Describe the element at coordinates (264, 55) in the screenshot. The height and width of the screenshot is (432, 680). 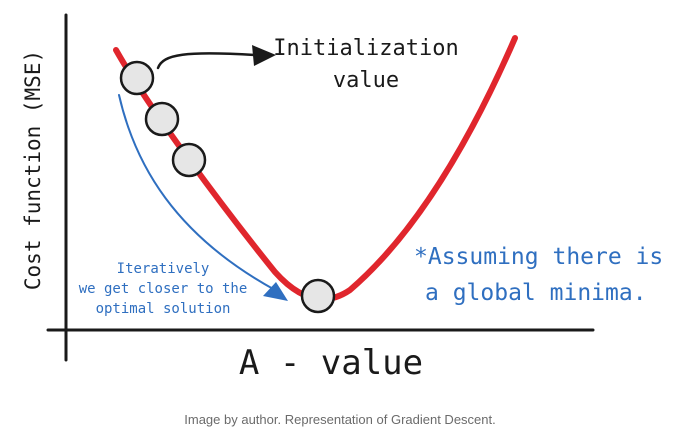
I see `init-arrowhead` at that location.